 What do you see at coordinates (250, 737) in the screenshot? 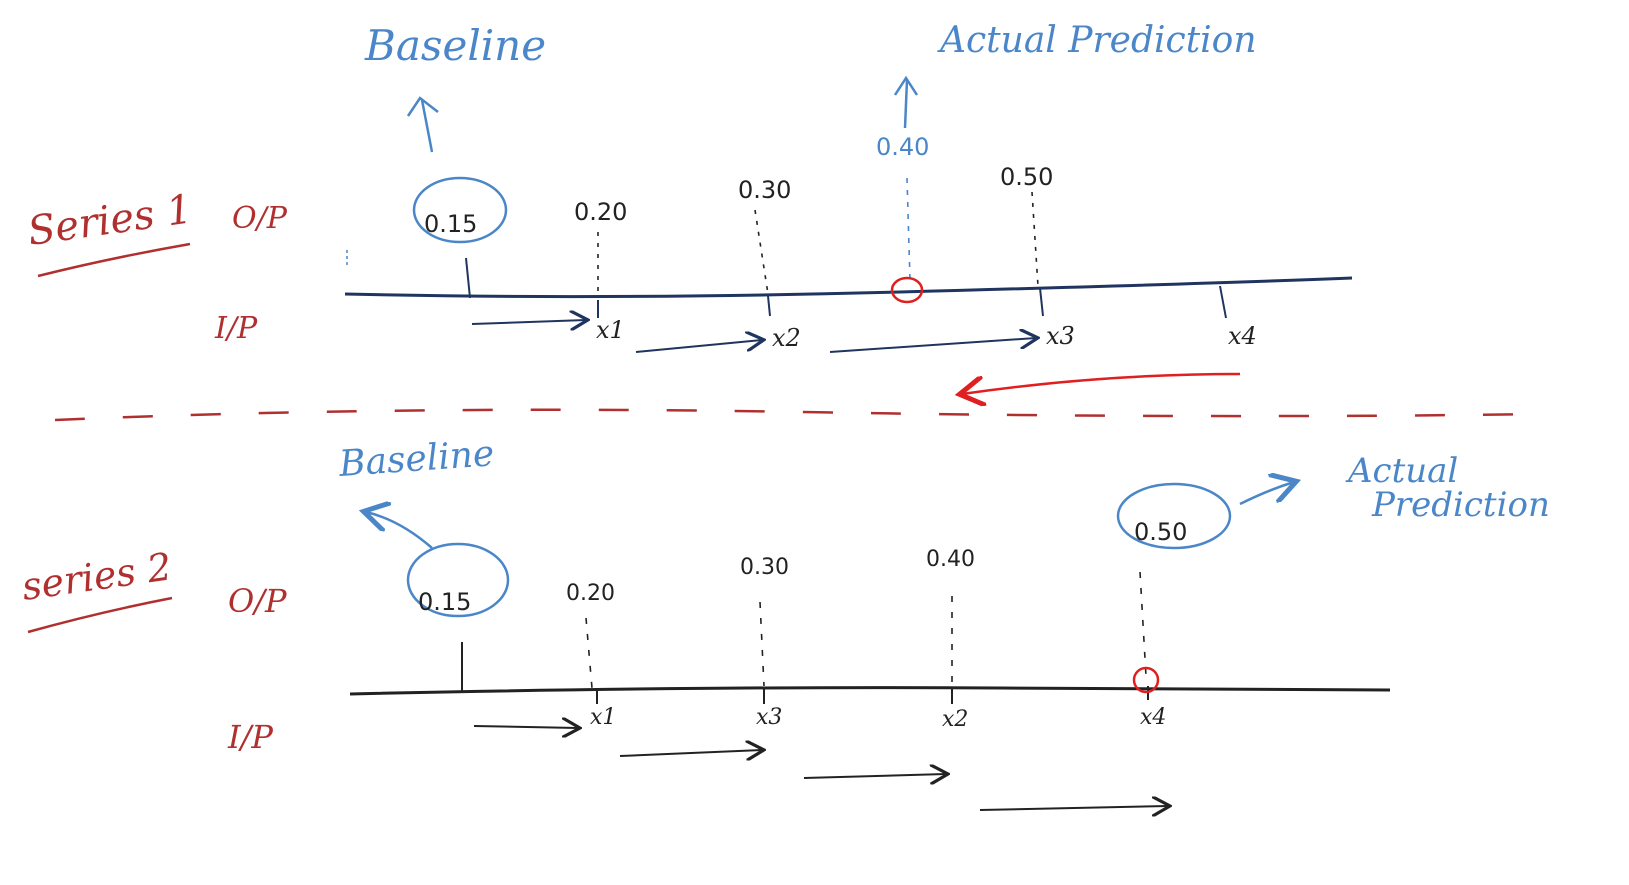
I see `series2-ip-label: I/P` at bounding box center [250, 737].